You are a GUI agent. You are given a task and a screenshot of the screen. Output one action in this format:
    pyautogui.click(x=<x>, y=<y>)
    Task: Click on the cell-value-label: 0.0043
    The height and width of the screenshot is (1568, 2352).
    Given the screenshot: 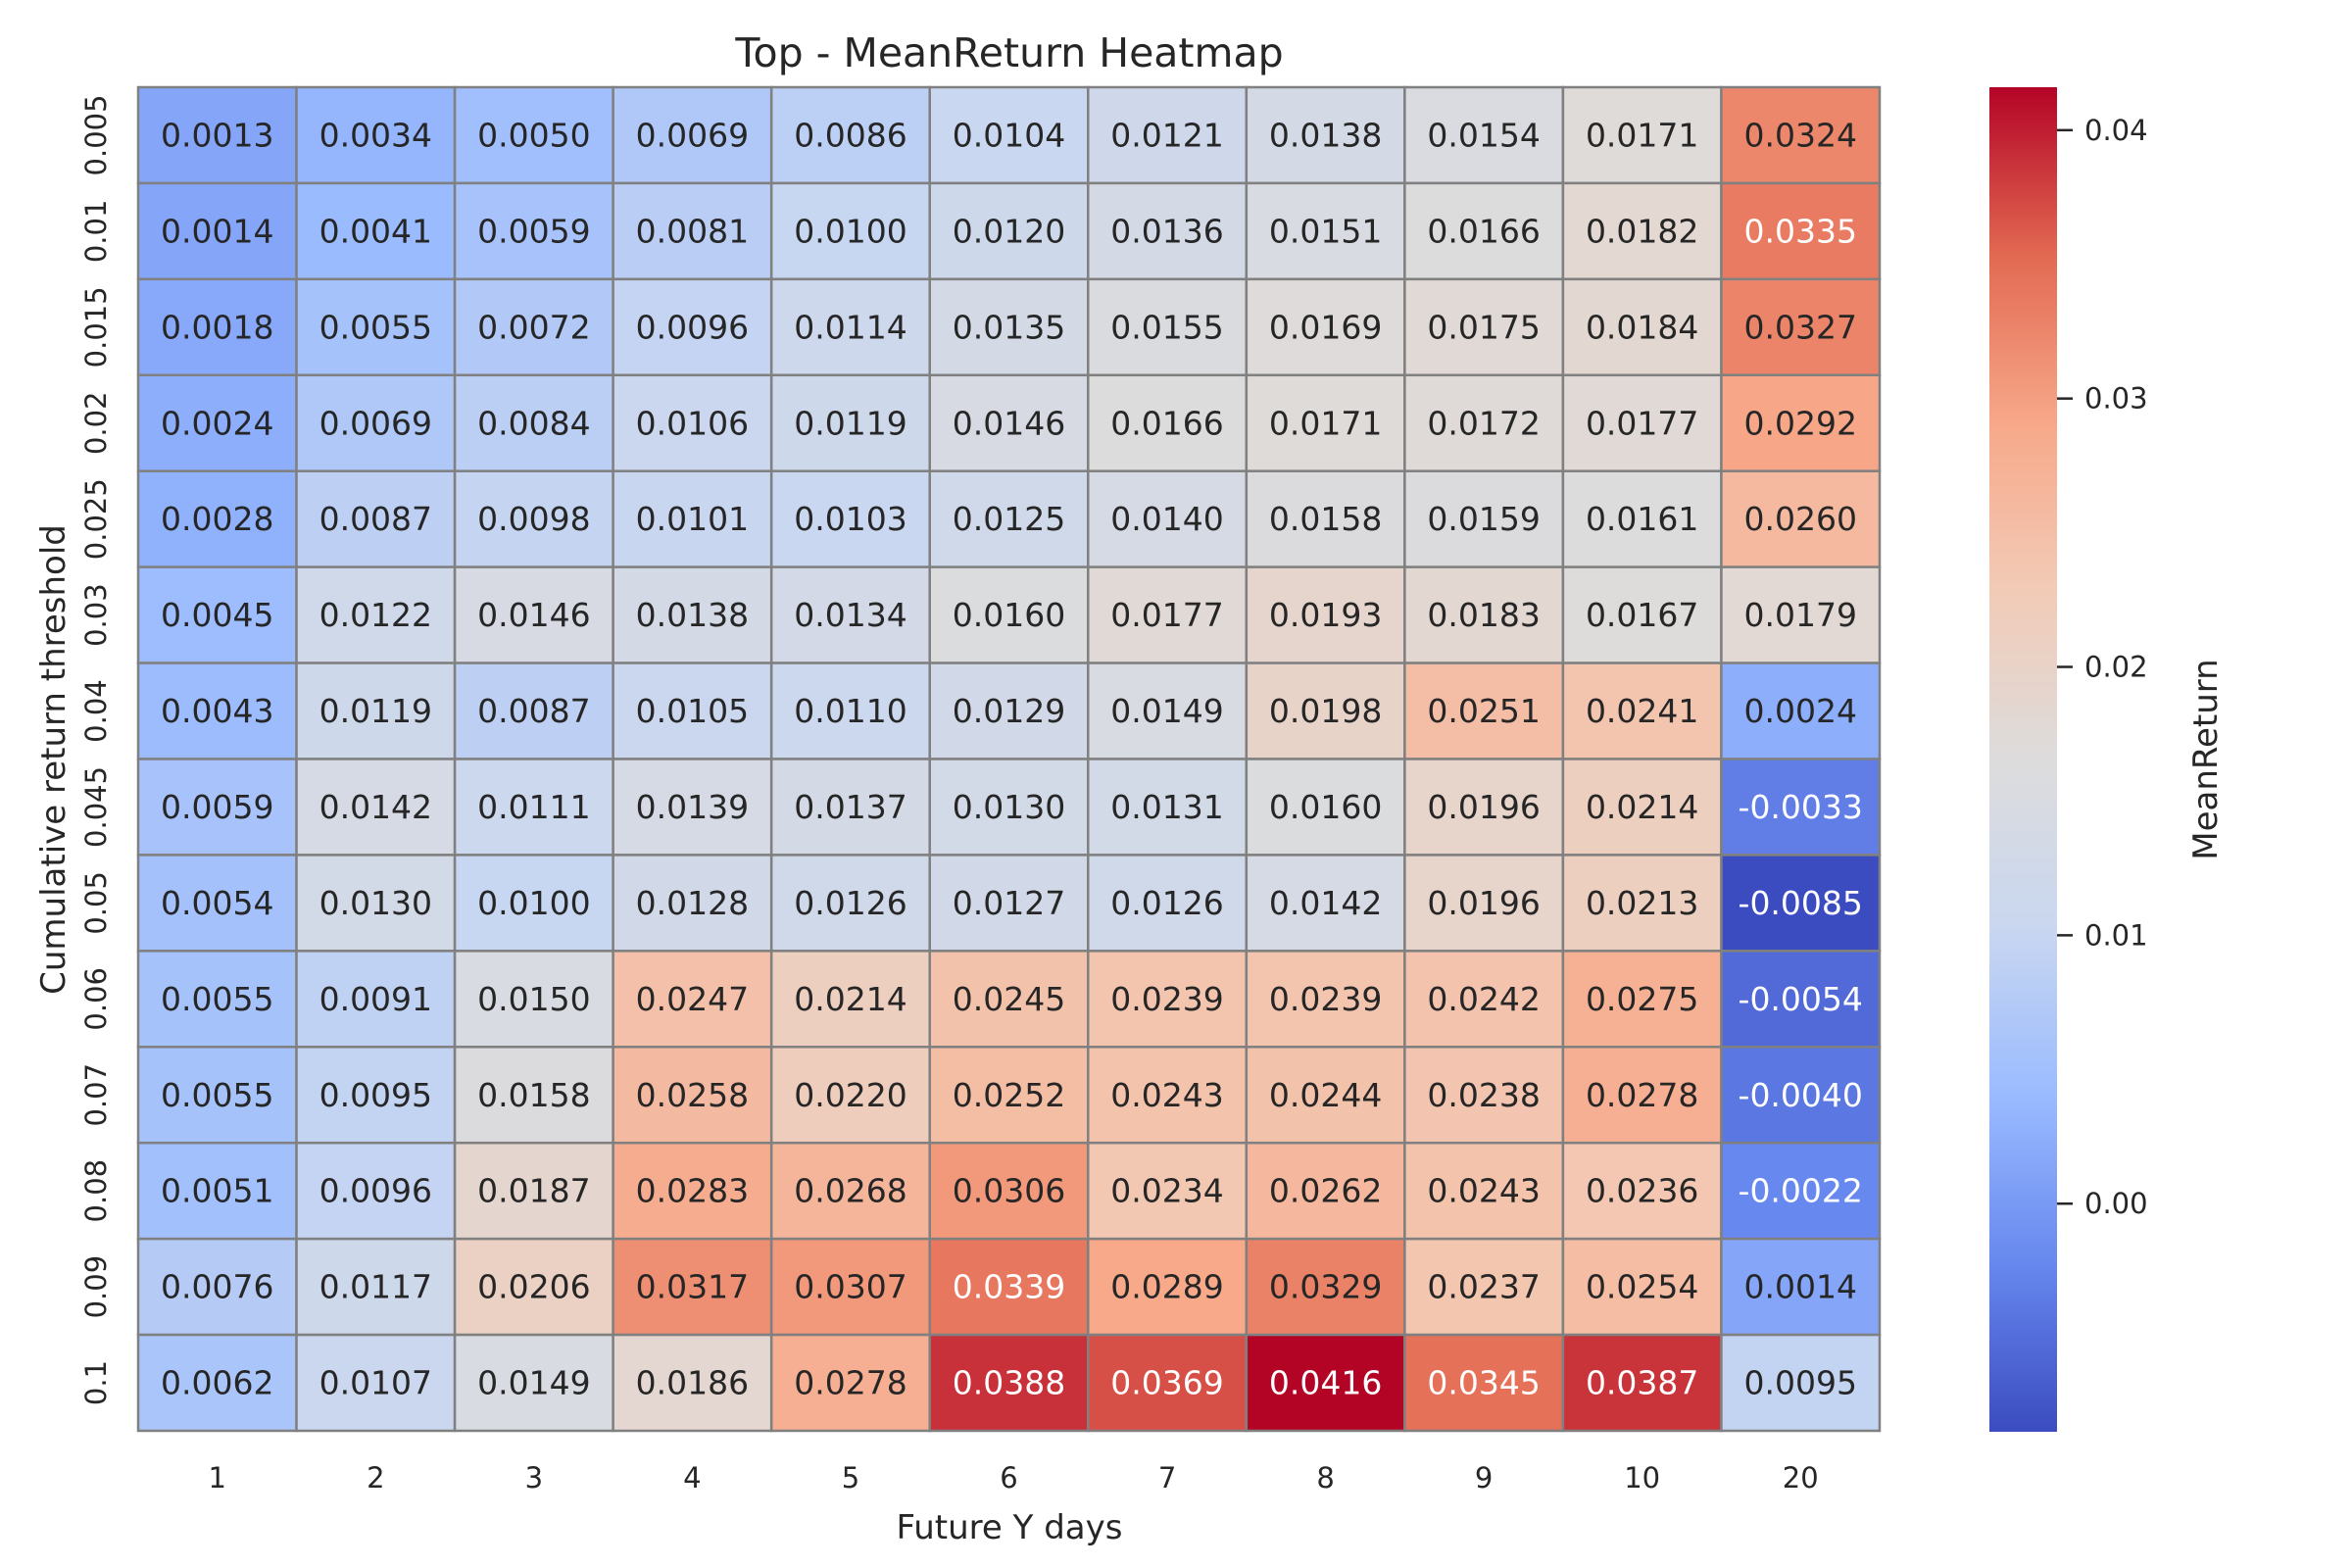 What is the action you would take?
    pyautogui.click(x=217, y=711)
    